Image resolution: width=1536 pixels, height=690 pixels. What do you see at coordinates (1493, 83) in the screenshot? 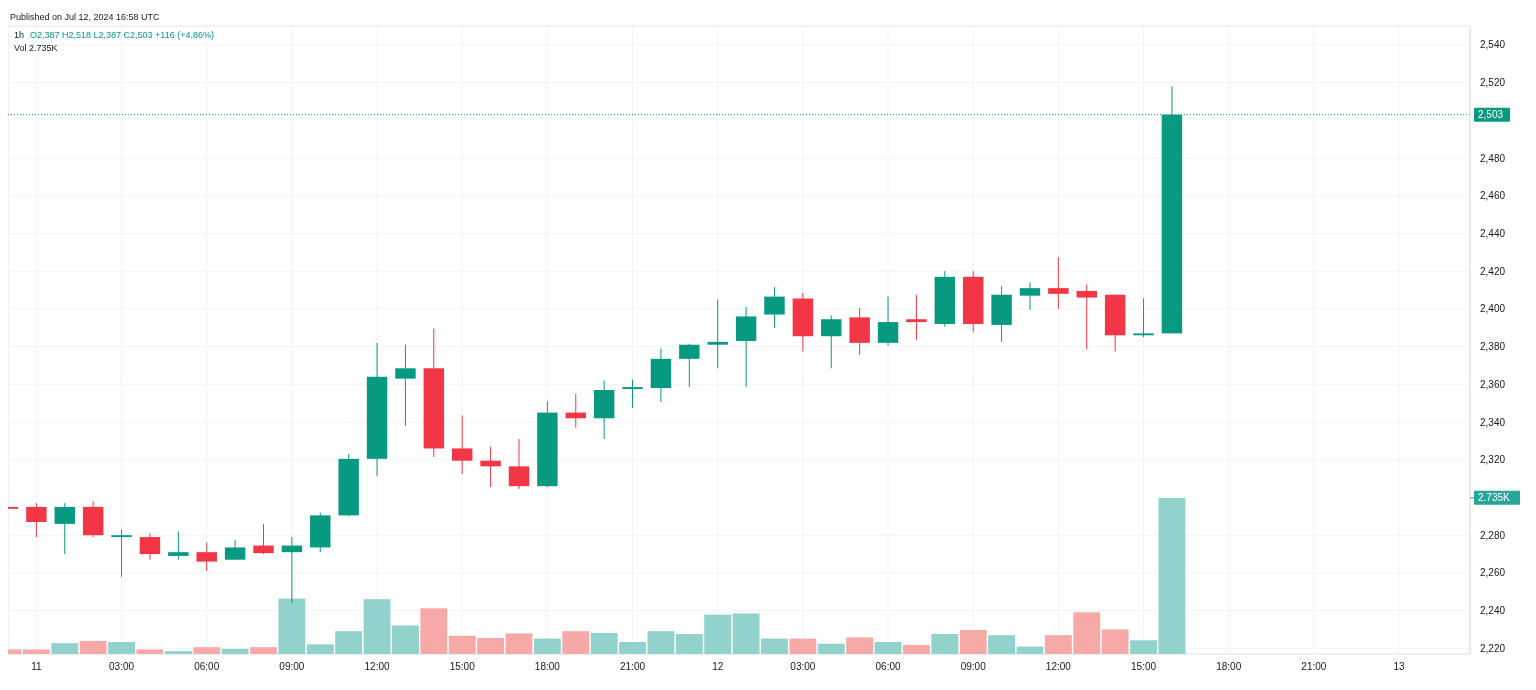
I see `y-tick-label: 2,520` at bounding box center [1493, 83].